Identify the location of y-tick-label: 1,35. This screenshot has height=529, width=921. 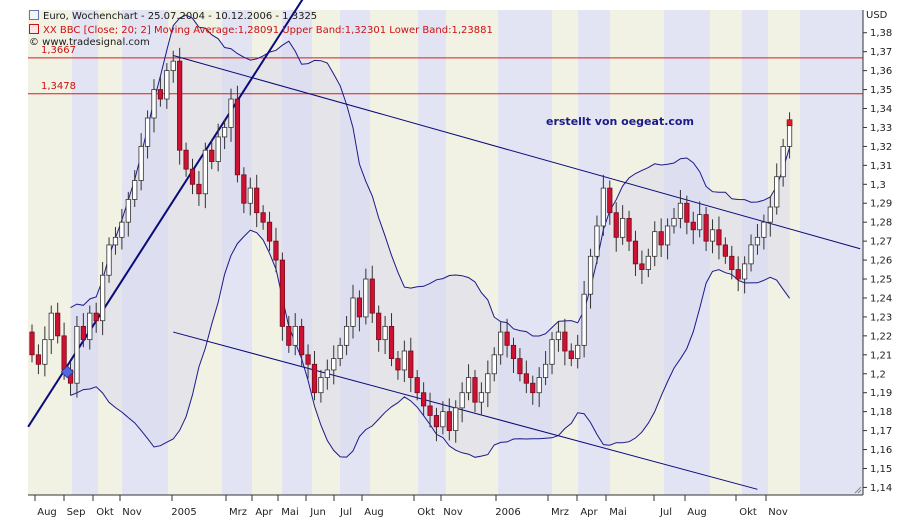
(881, 90).